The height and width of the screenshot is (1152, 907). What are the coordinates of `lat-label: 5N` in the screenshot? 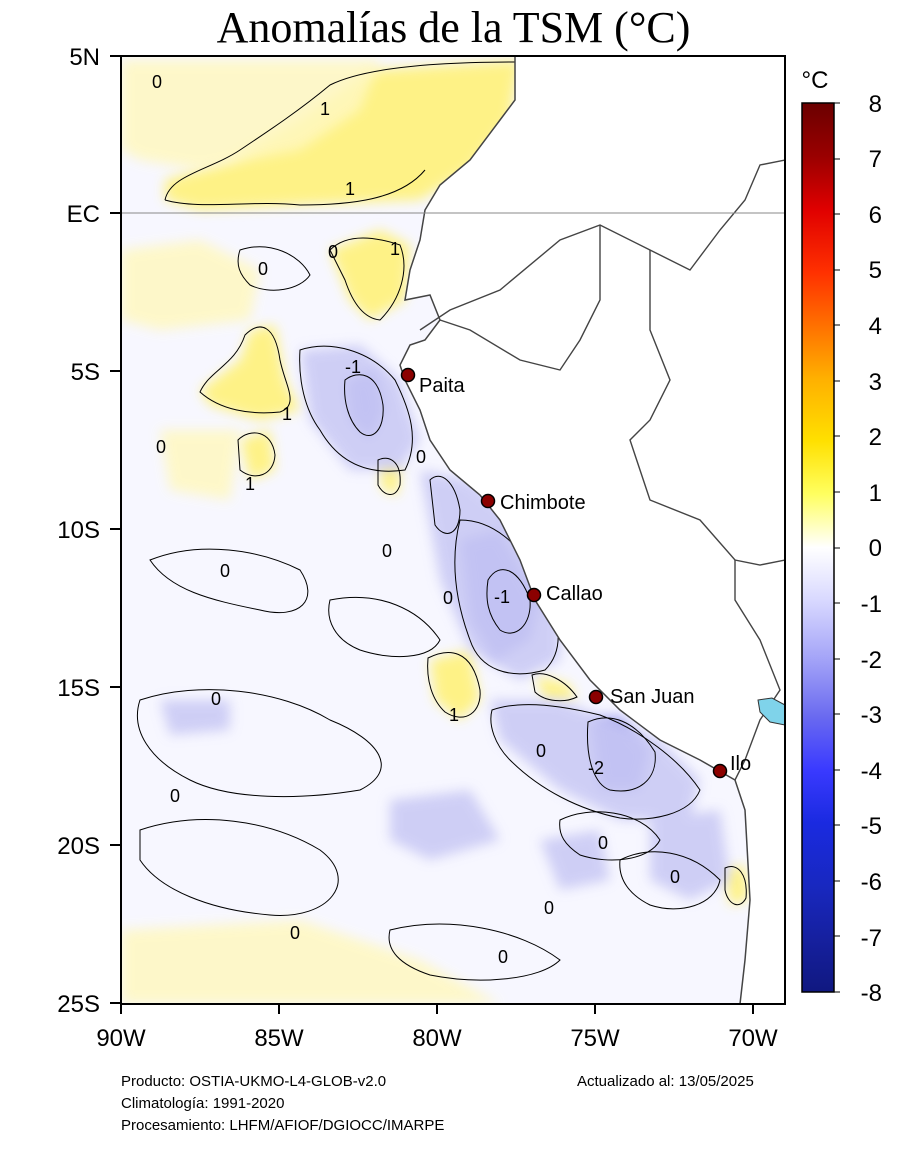 It's located at (84, 57).